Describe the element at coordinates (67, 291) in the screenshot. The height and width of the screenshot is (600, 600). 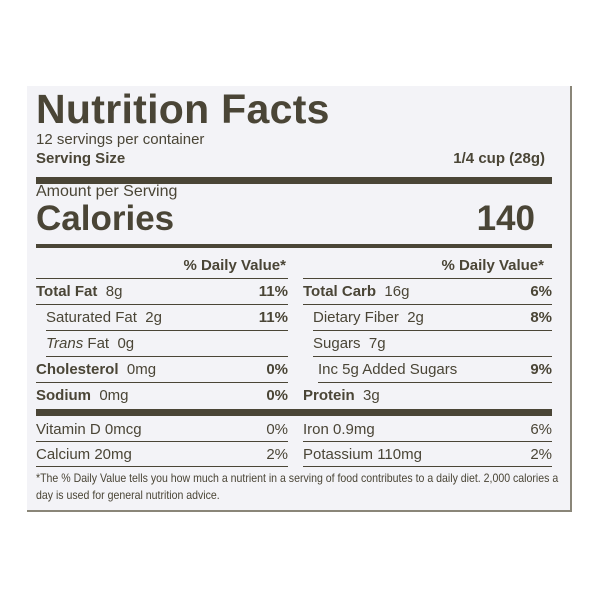
I see `nutrient-name: Total Fat` at that location.